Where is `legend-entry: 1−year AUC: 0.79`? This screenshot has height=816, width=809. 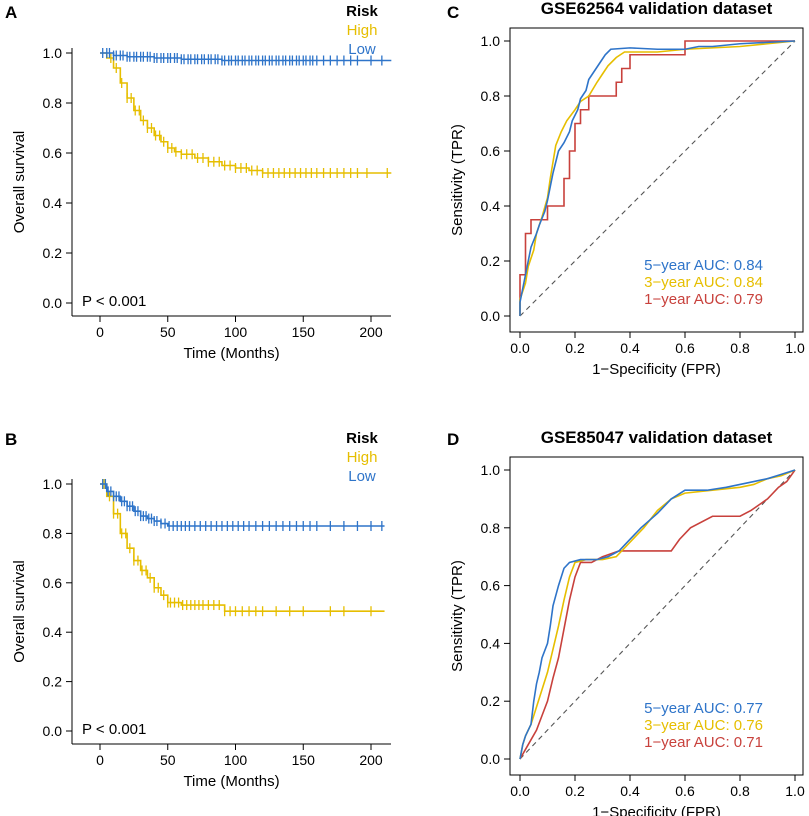 legend-entry: 1−year AUC: 0.79 is located at coordinates (703, 299).